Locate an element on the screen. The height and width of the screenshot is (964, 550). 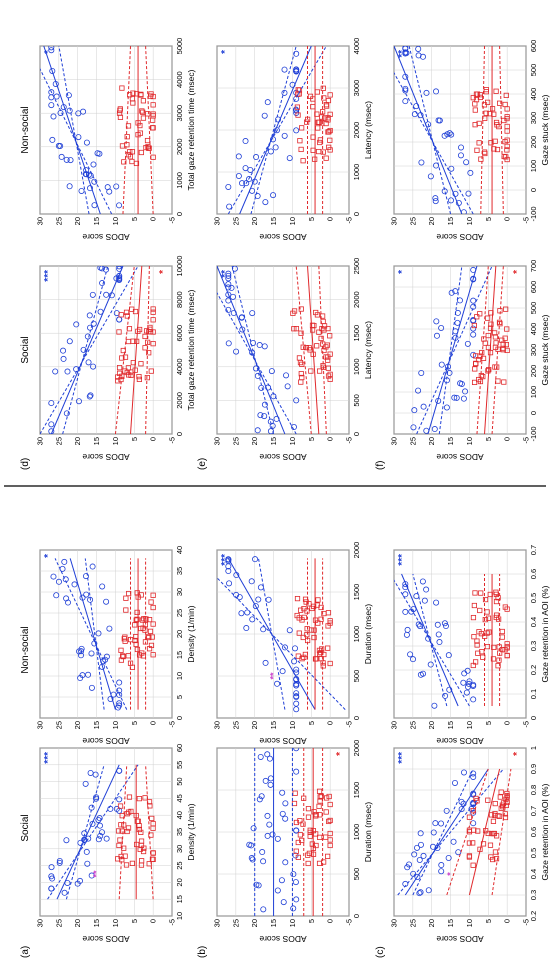
td-ci-line is located at coordinates (483, 130).